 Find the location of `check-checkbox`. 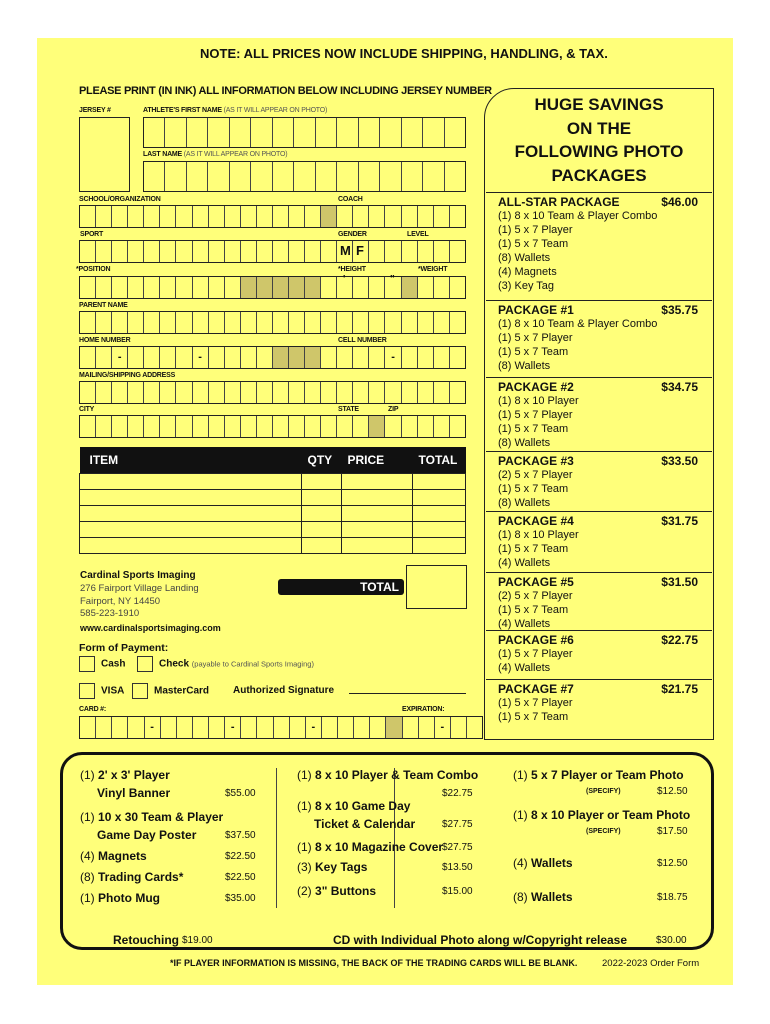

check-checkbox is located at coordinates (145, 664).